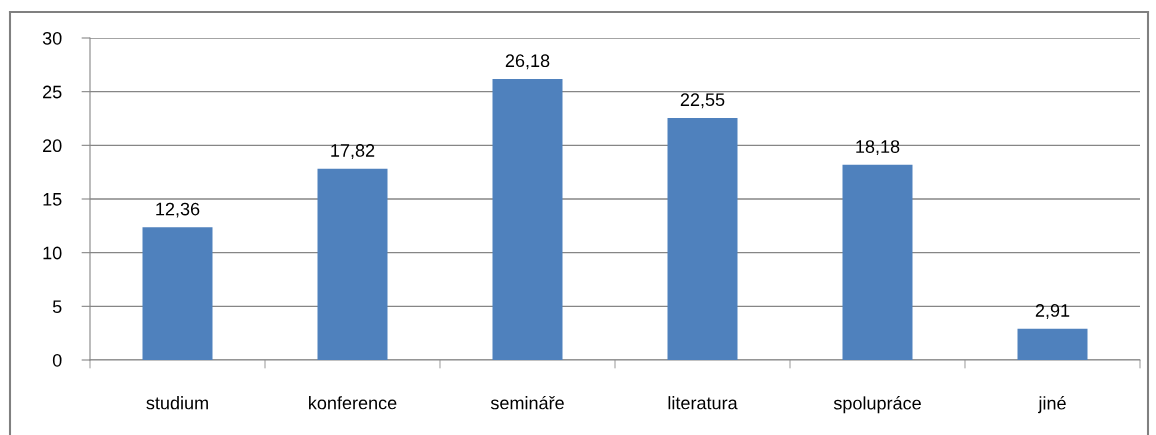 Image resolution: width=1156 pixels, height=435 pixels. What do you see at coordinates (703, 403) in the screenshot?
I see `x-tick-label: literatura` at bounding box center [703, 403].